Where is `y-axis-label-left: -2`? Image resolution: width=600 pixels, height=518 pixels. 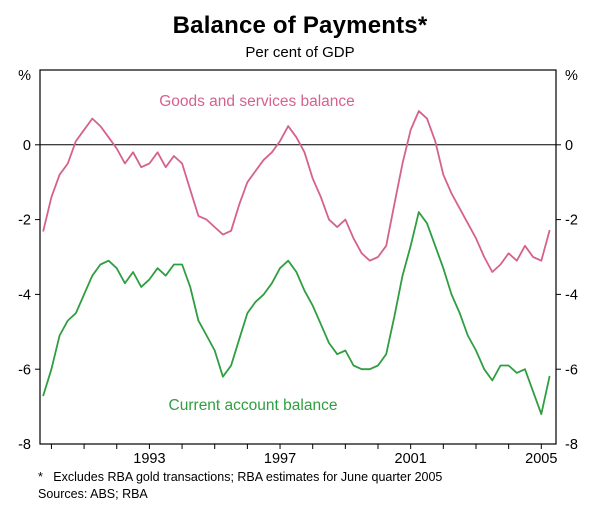 y-axis-label-left: -2 is located at coordinates (24, 221).